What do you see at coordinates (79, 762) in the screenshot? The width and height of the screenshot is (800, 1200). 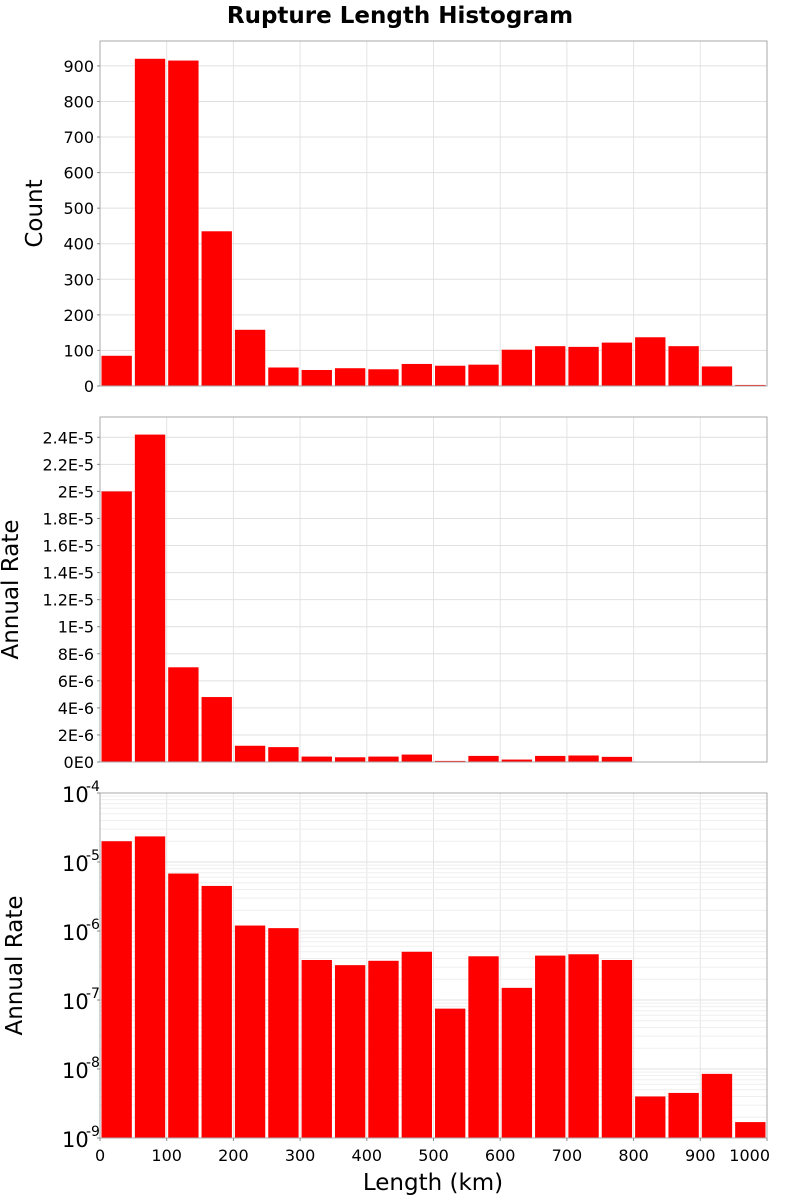 I see `y-tick-label: 0E0` at bounding box center [79, 762].